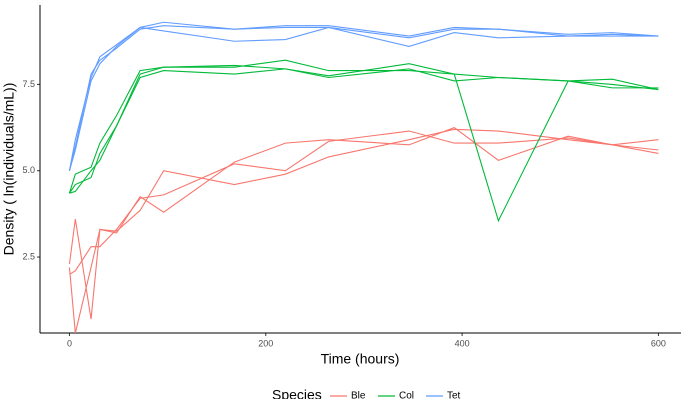 The image size is (681, 399). Describe the element at coordinates (658, 343) in the screenshot. I see `x-tick-label: 600` at that location.